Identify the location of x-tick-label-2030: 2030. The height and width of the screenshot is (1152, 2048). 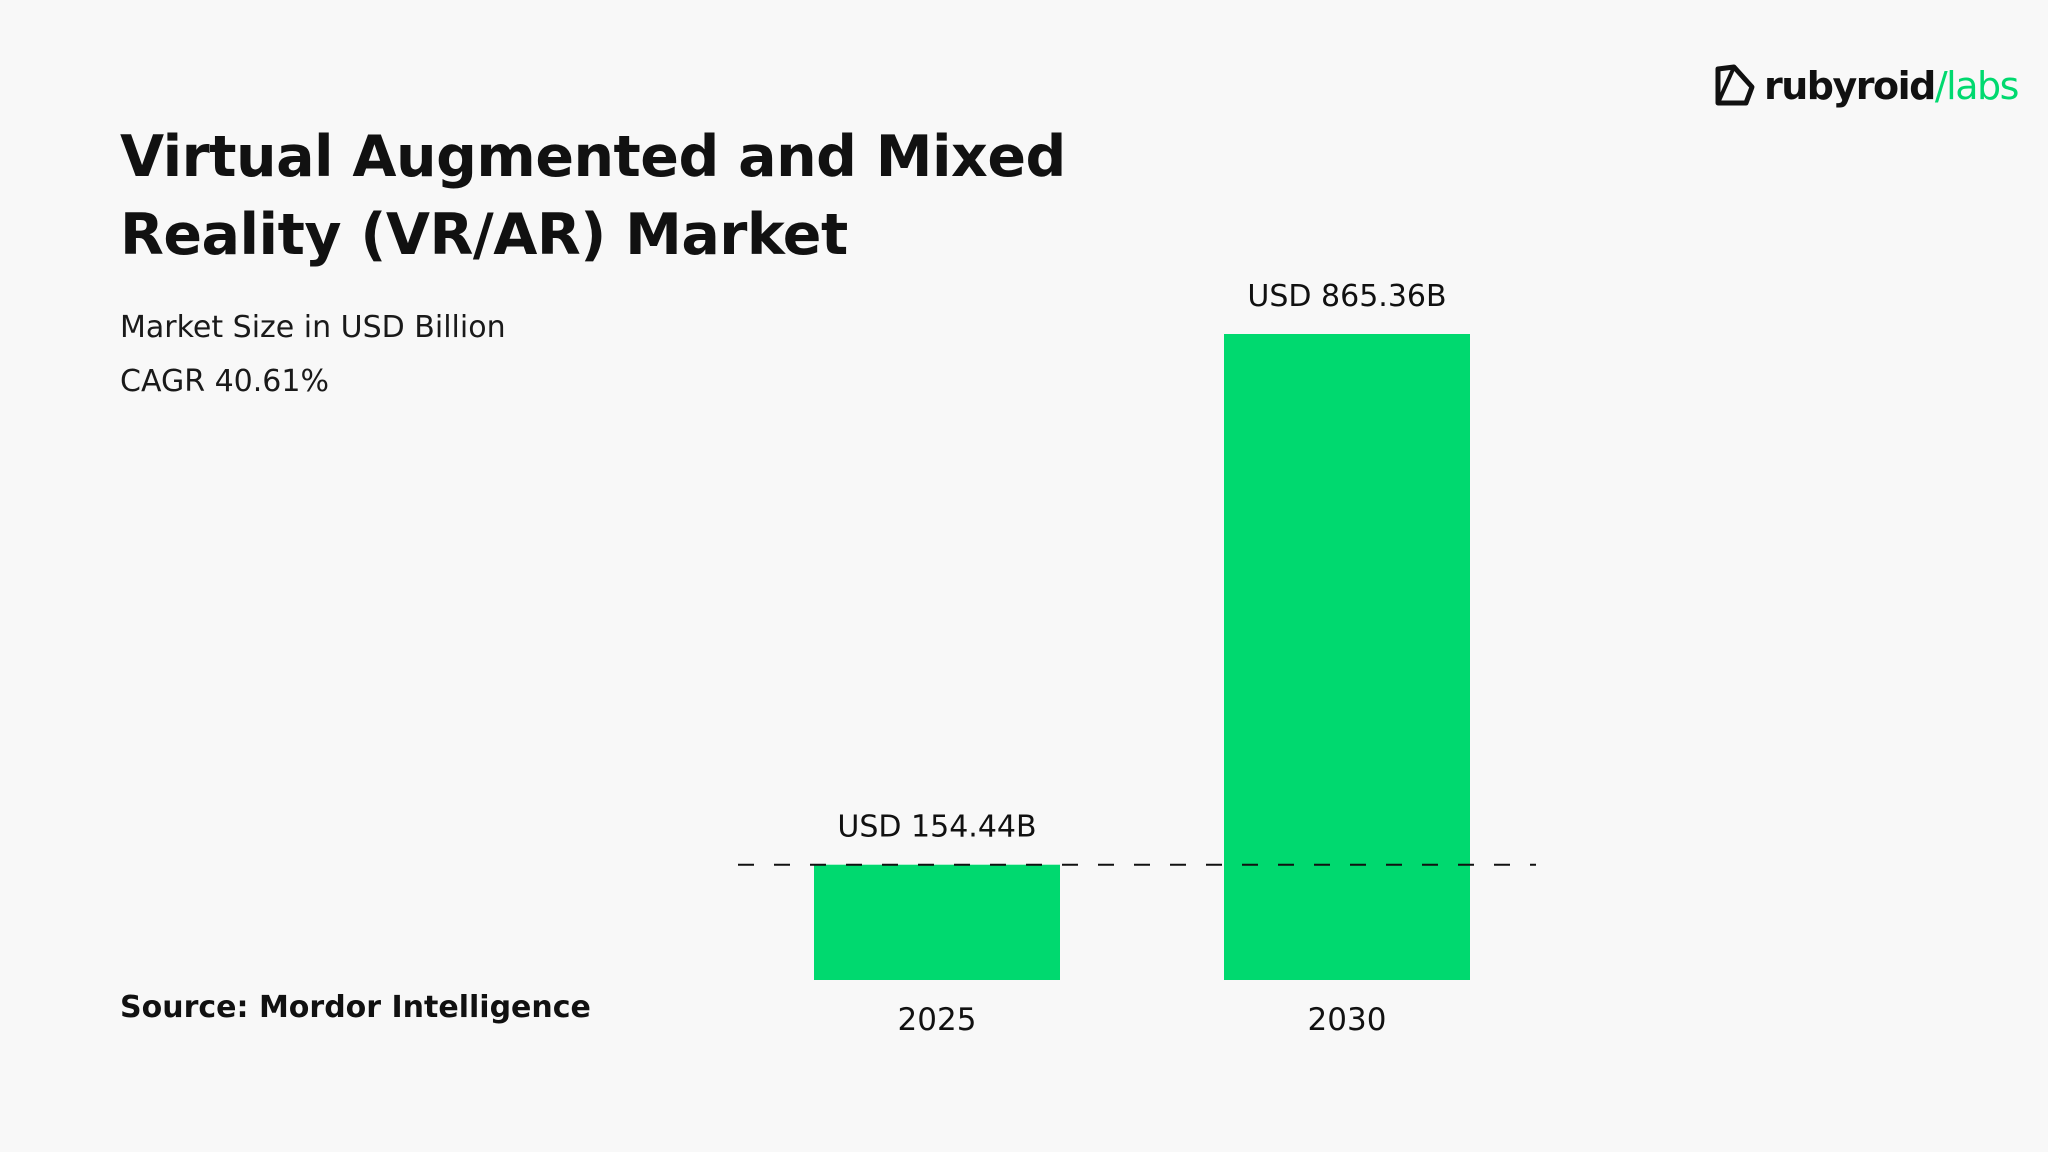
(1347, 1020).